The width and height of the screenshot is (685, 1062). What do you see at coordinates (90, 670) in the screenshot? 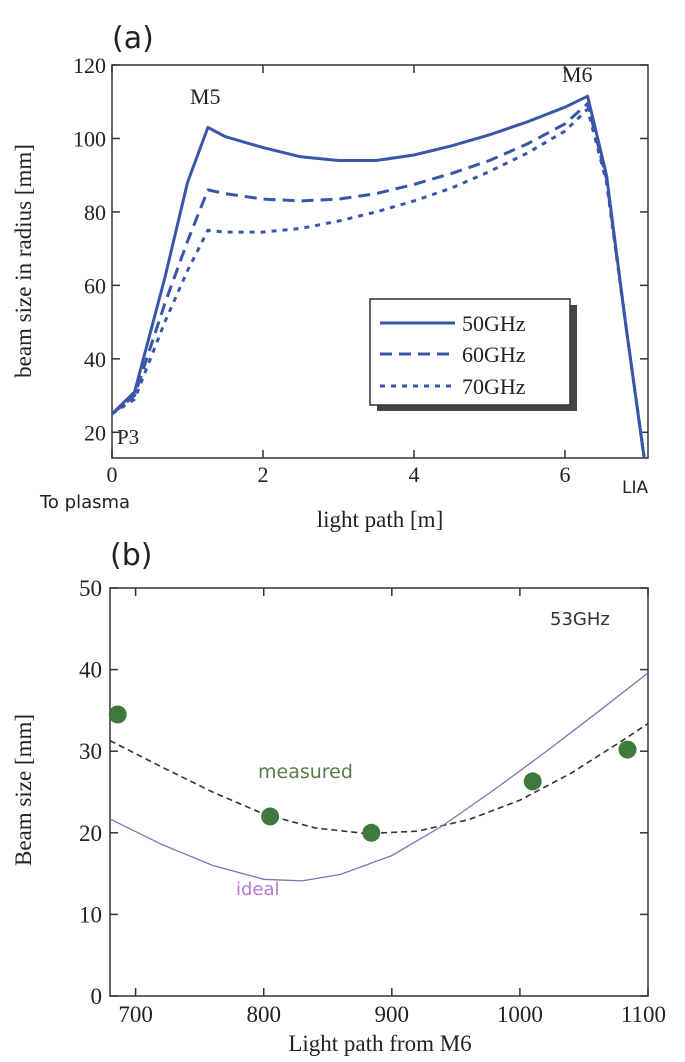
I see `panel-b-y-tick-label: 40` at bounding box center [90, 670].